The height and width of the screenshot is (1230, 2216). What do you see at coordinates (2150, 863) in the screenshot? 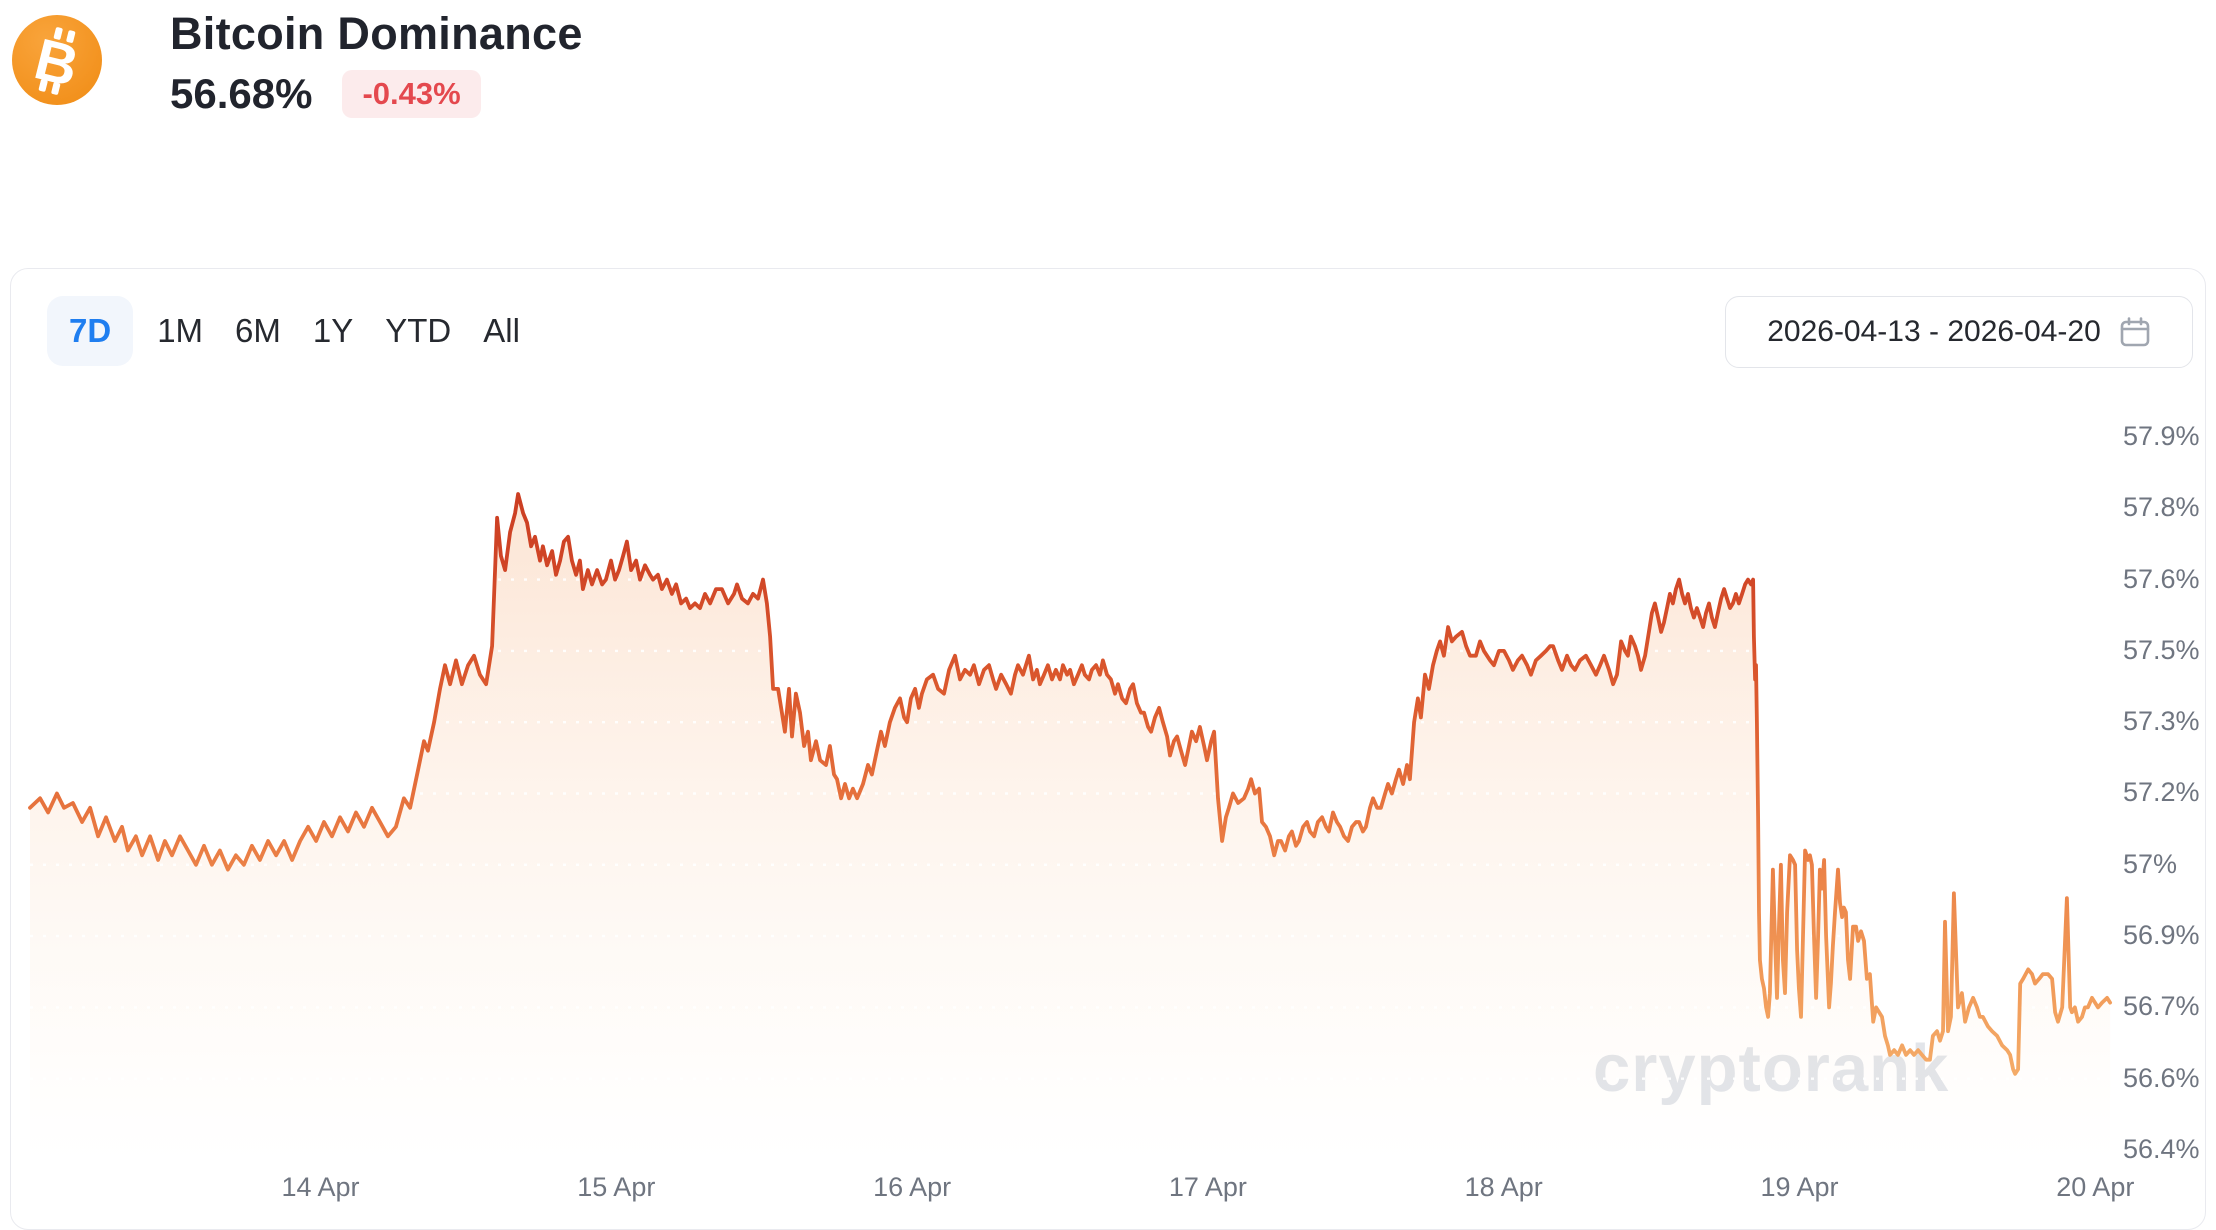
I see `y-axis-label: 57%` at bounding box center [2150, 863].